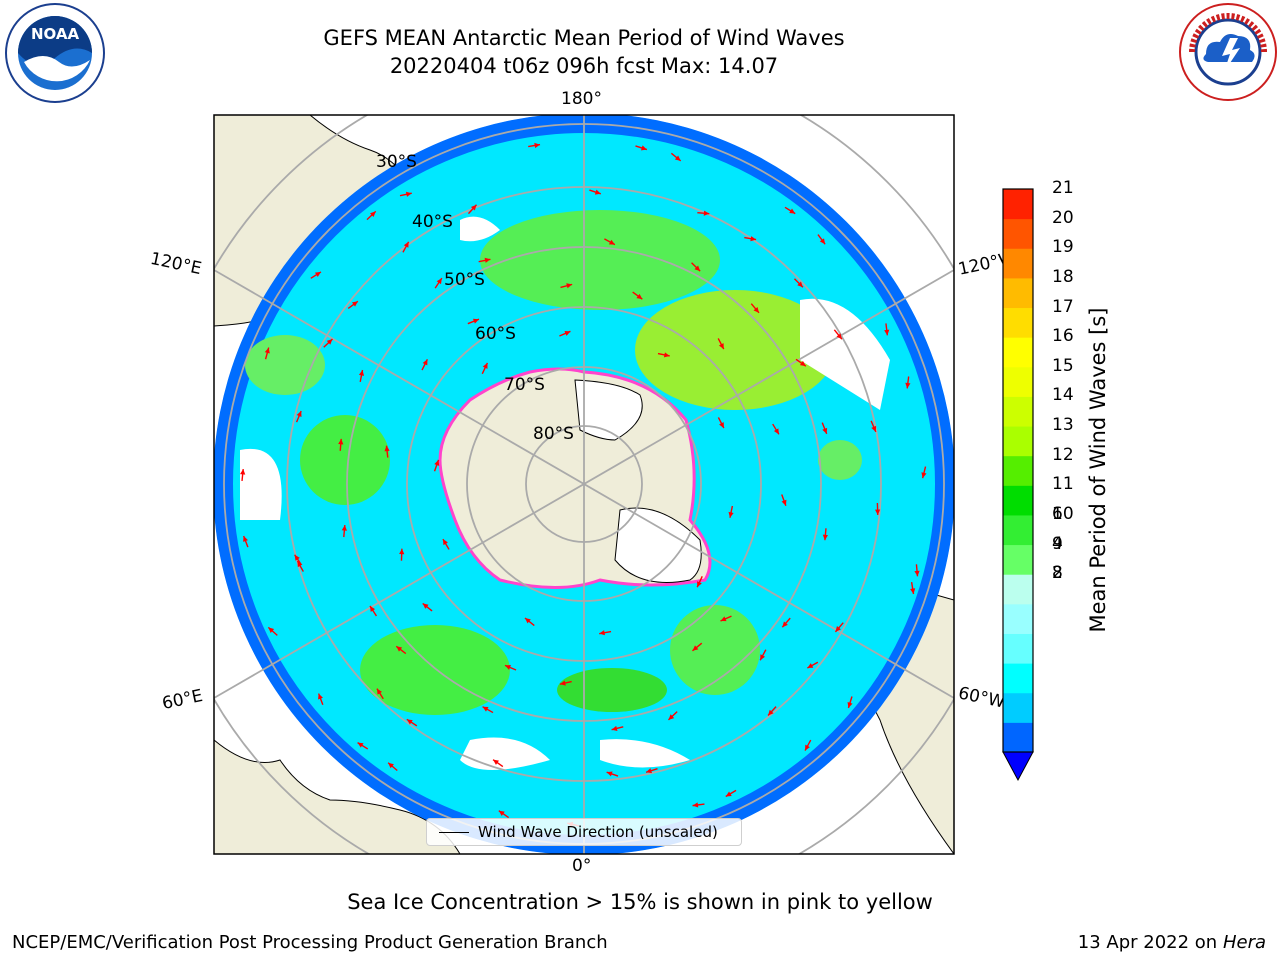 This screenshot has width=1280, height=960. Describe the element at coordinates (432, 222) in the screenshot. I see `lat-label-40s: 40°S` at that location.